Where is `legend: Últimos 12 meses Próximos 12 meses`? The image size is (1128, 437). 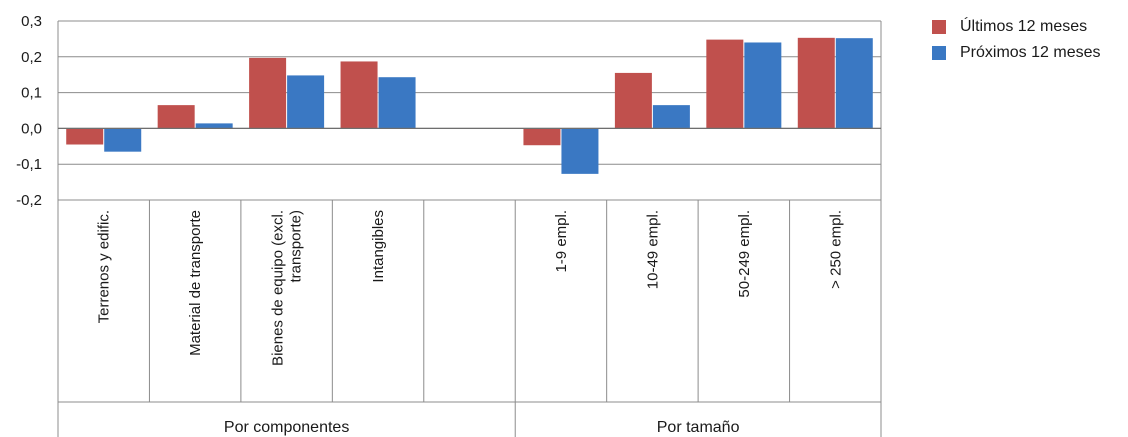
legend: Últimos 12 meses Próximos 12 meses is located at coordinates (1016, 40).